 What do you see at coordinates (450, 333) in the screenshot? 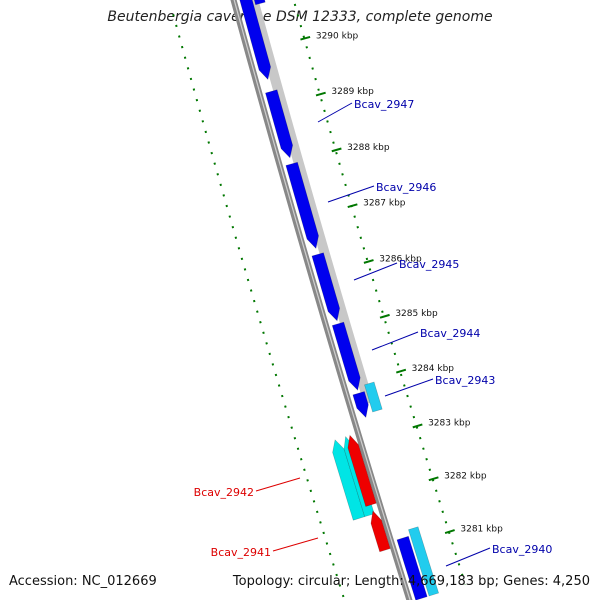
I see `gene-label-bcav-2944: Bcav_2944` at bounding box center [450, 333].